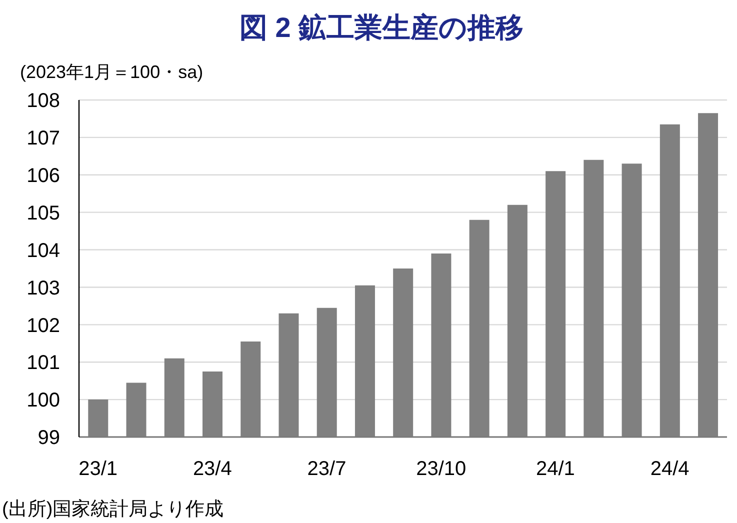  What do you see at coordinates (43, 175) in the screenshot?
I see `y-tick-label: 106` at bounding box center [43, 175].